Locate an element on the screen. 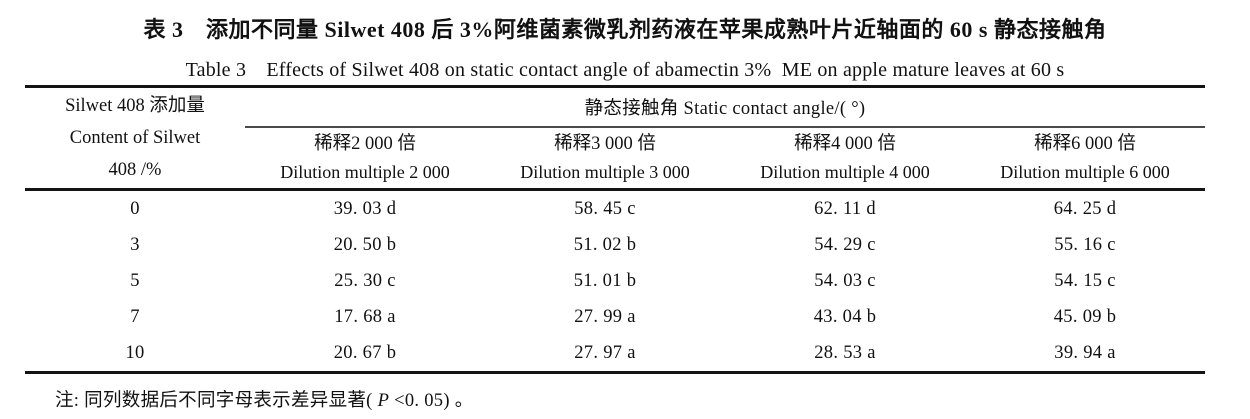 This screenshot has width=1250, height=419. column-header-dilution-6000: 稀释6 000 倍 Dilution multiple 6 000 is located at coordinates (1085, 159).